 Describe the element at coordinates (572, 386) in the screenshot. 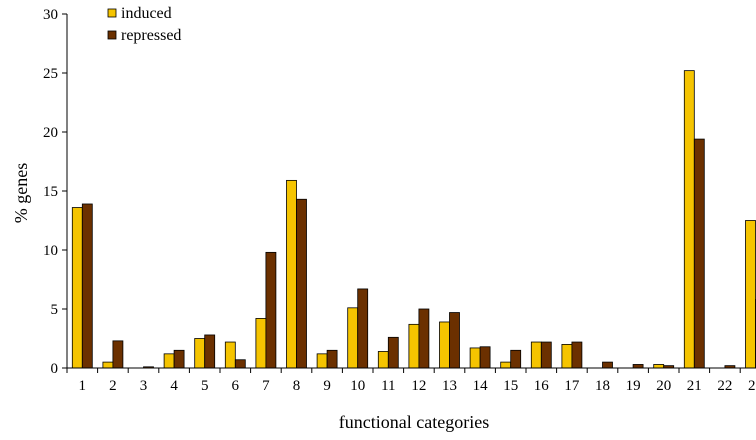

I see `x-tick-label: 17` at that location.